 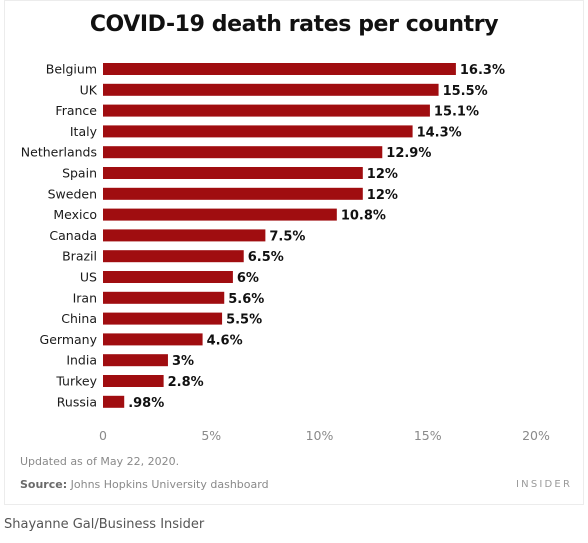 What do you see at coordinates (79, 318) in the screenshot?
I see `category-label: China` at bounding box center [79, 318].